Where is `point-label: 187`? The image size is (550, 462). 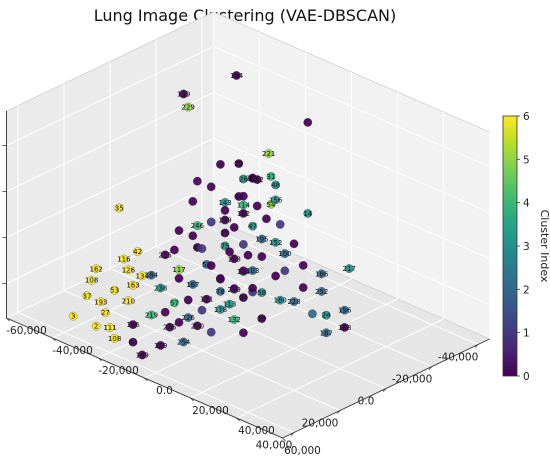 point-label: 187 is located at coordinates (192, 285).